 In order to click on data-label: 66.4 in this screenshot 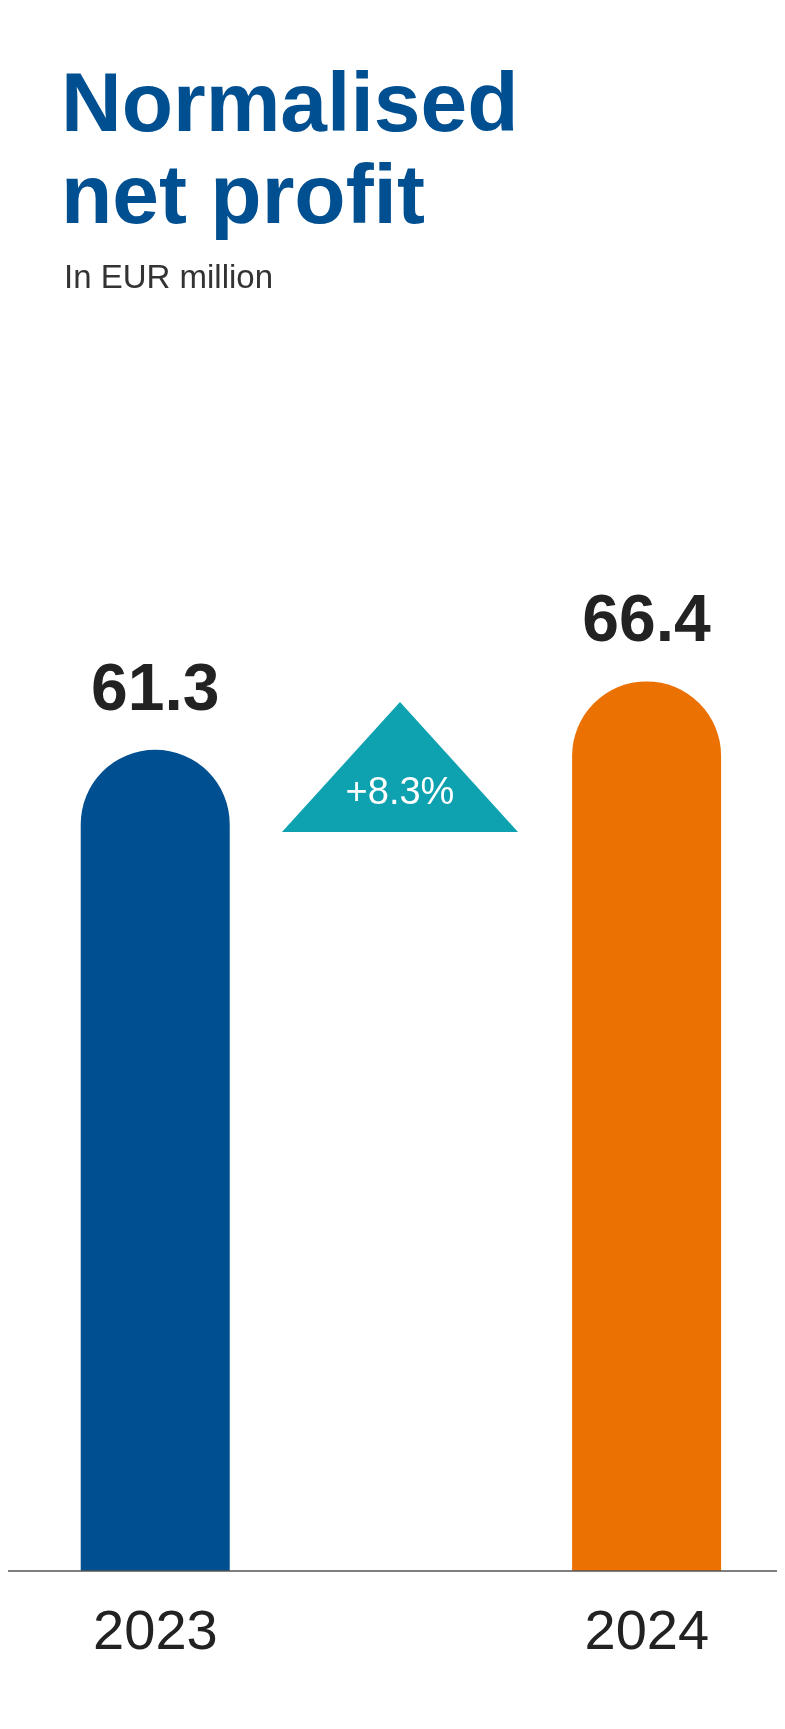, I will do `click(647, 618)`.